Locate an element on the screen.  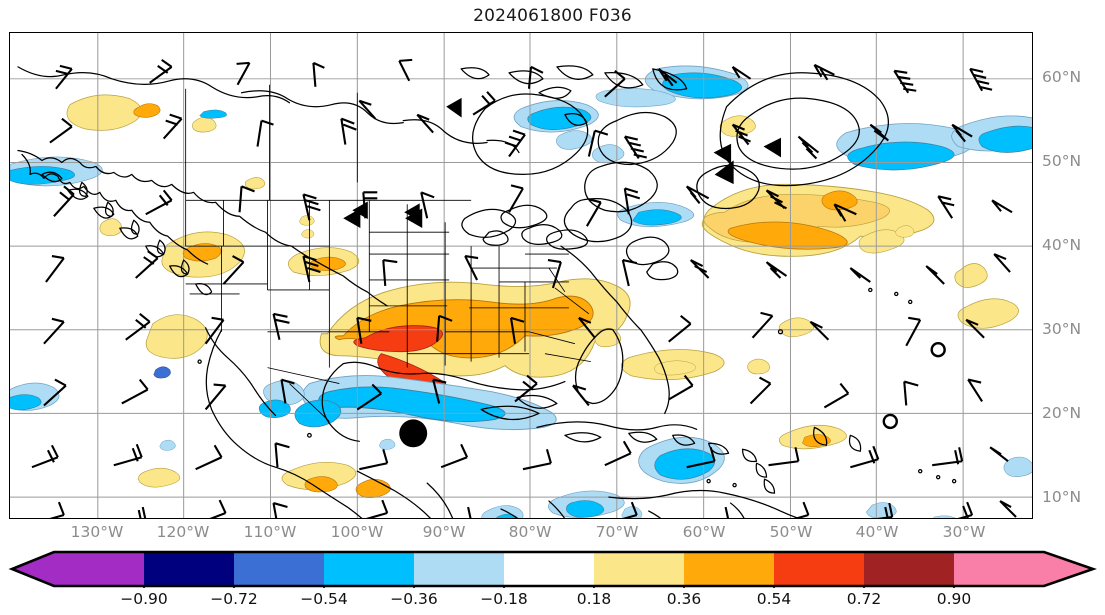
lon-tick-60w: 60°W is located at coordinates (704, 532).